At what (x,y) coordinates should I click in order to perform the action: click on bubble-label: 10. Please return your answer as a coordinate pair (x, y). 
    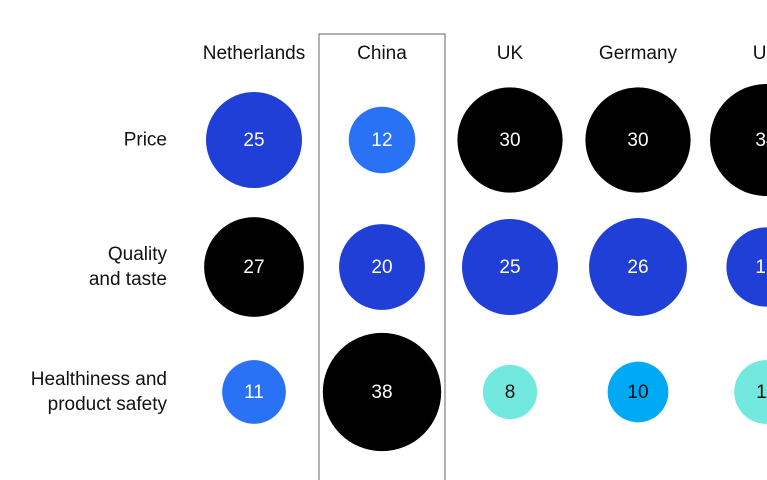
    Looking at the image, I should click on (637, 392).